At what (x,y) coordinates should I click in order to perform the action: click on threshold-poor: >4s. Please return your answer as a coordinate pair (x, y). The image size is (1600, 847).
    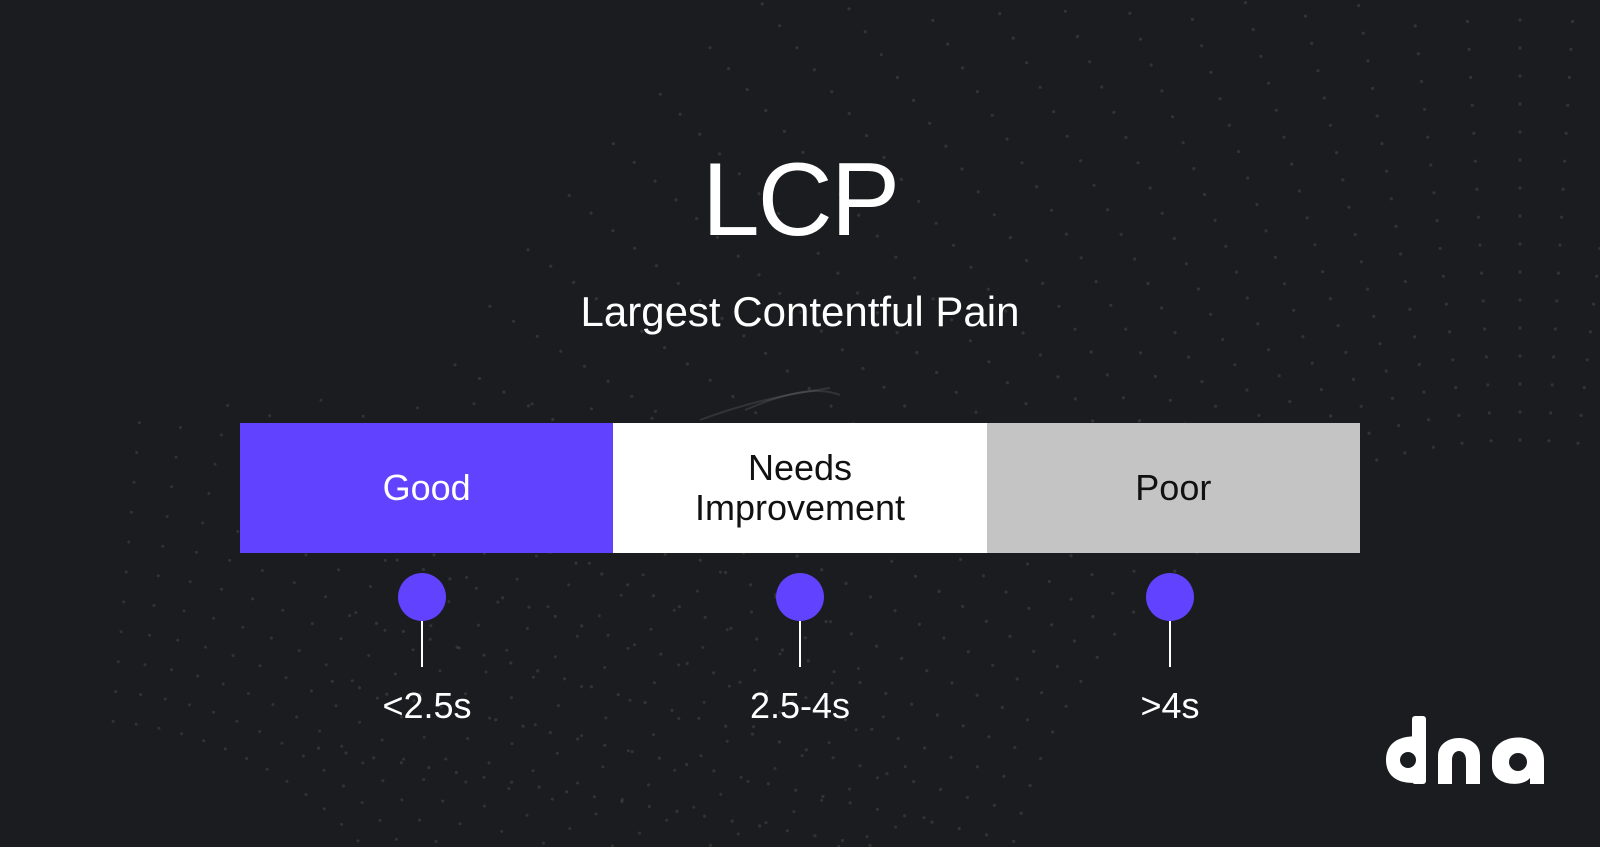
    Looking at the image, I should click on (1170, 705).